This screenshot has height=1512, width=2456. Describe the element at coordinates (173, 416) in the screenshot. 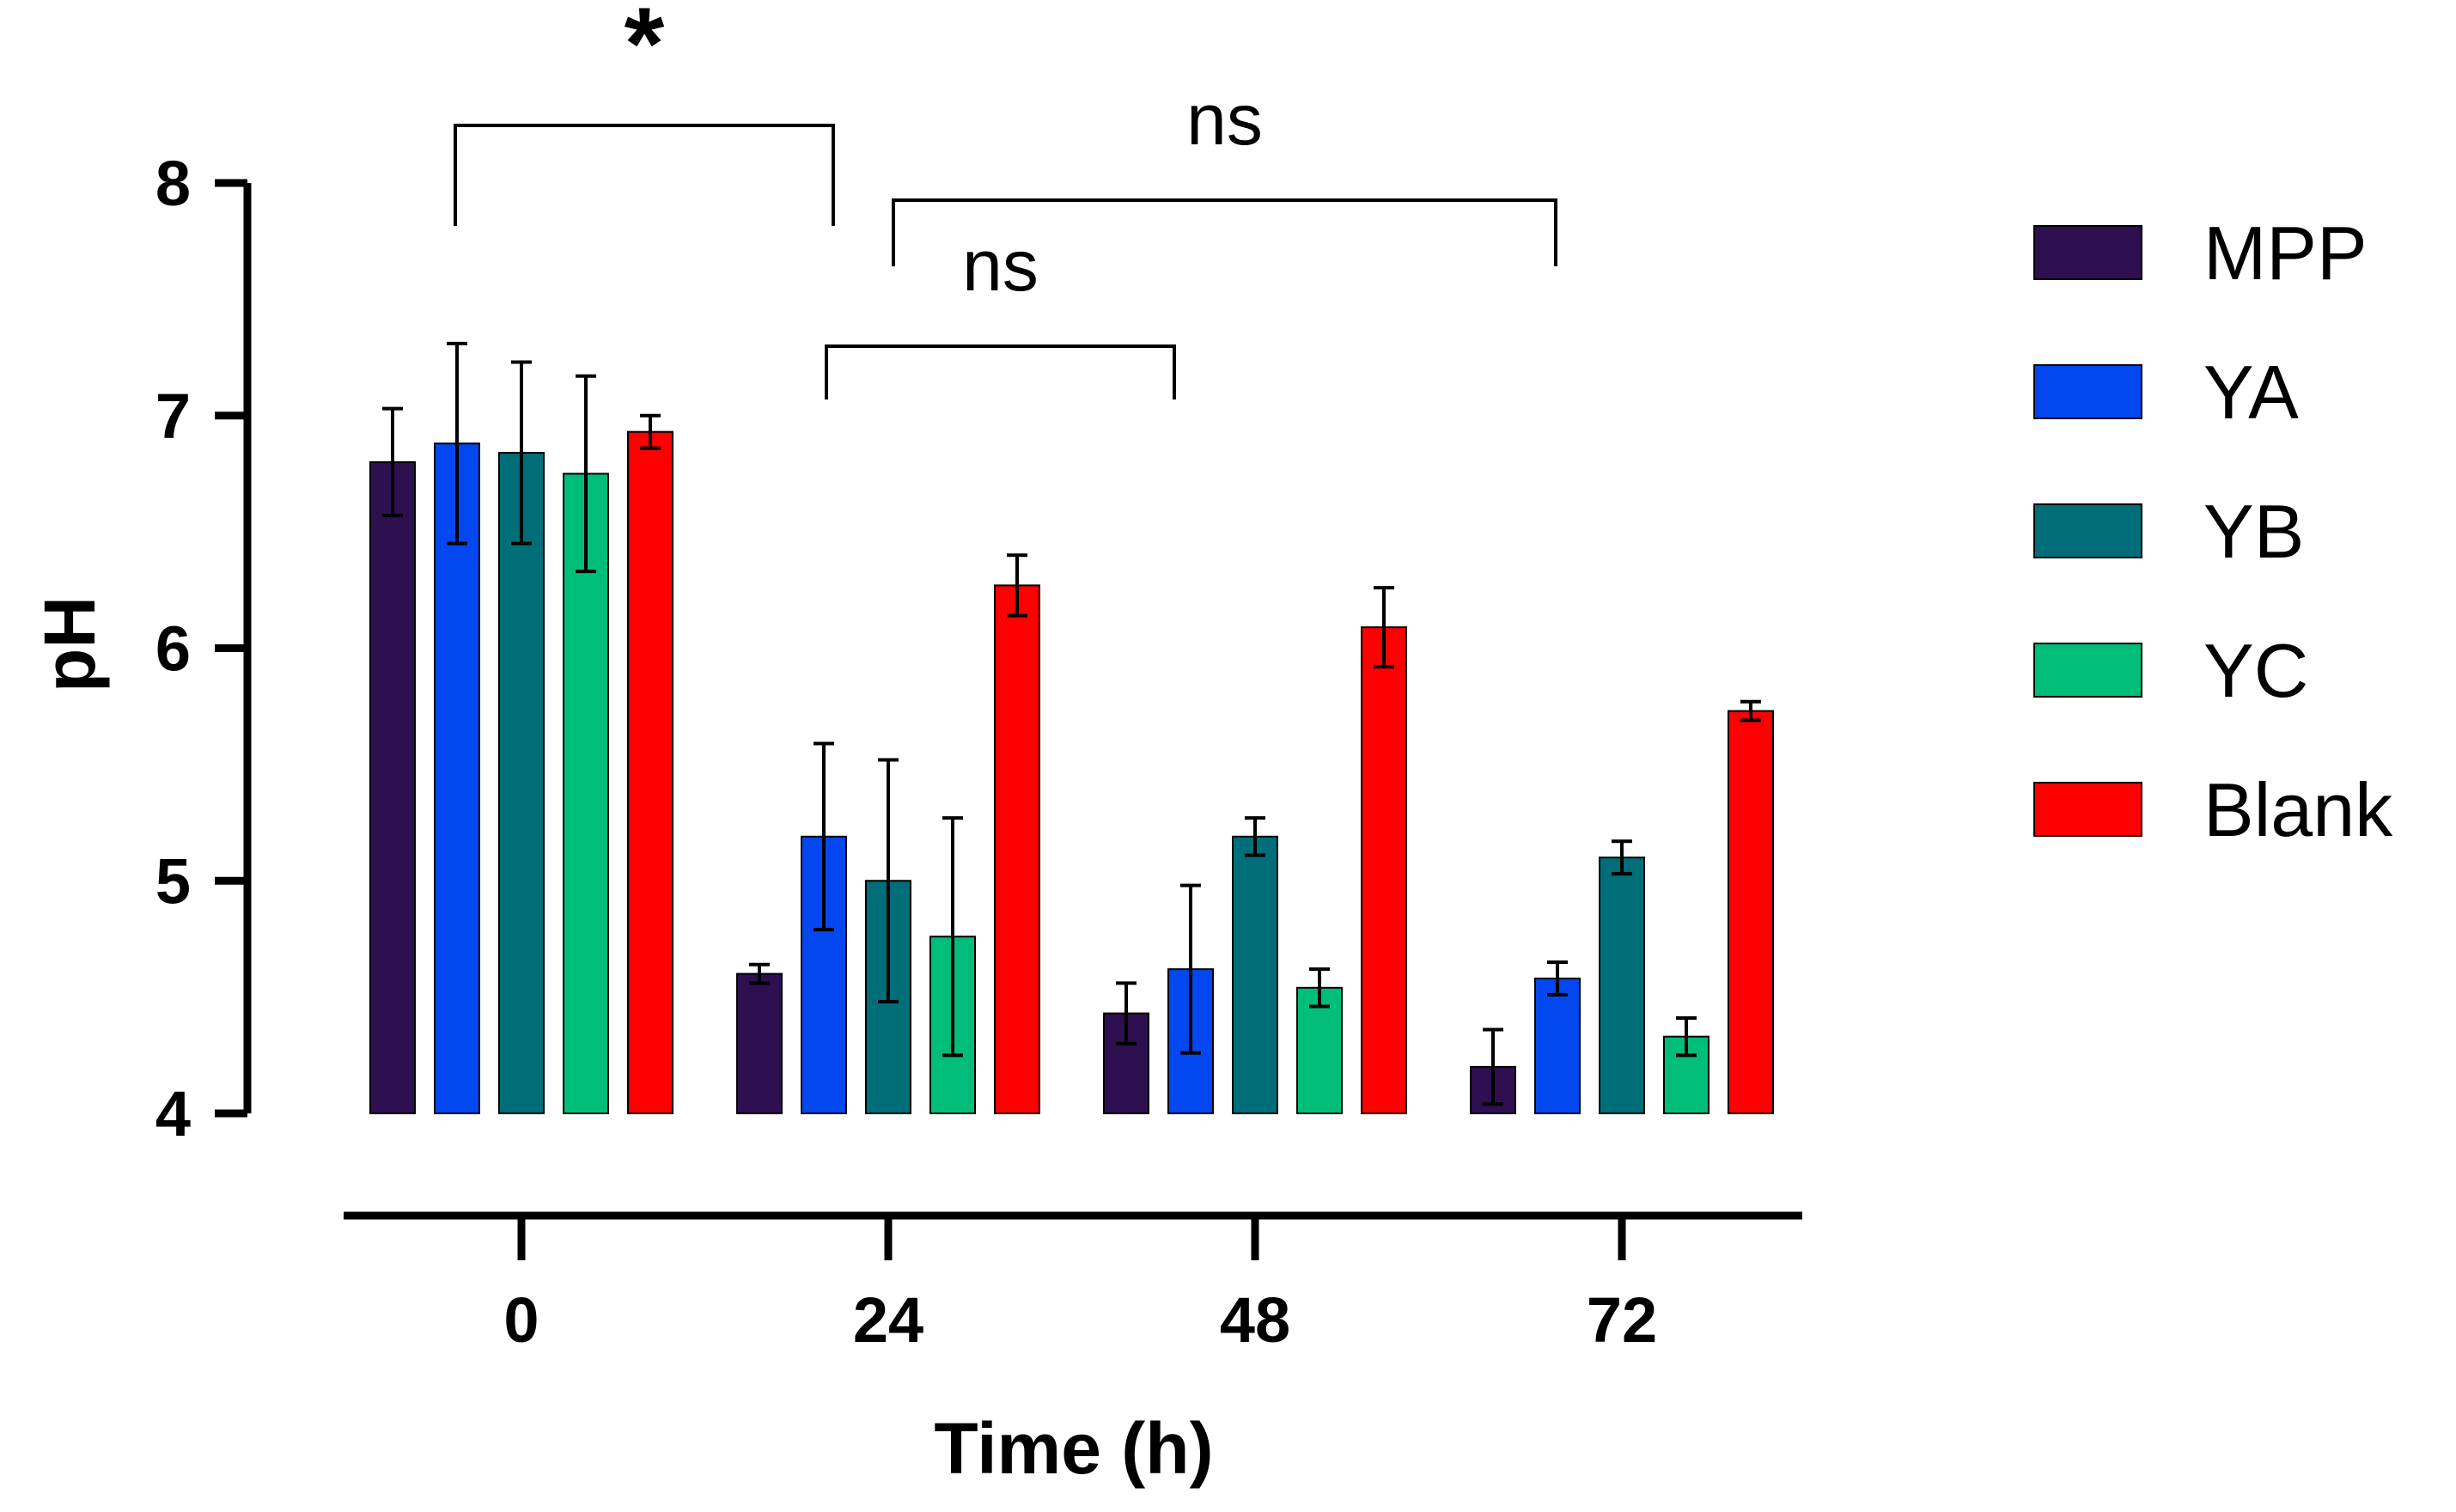

I see `y-tick-label-7: 7` at that location.